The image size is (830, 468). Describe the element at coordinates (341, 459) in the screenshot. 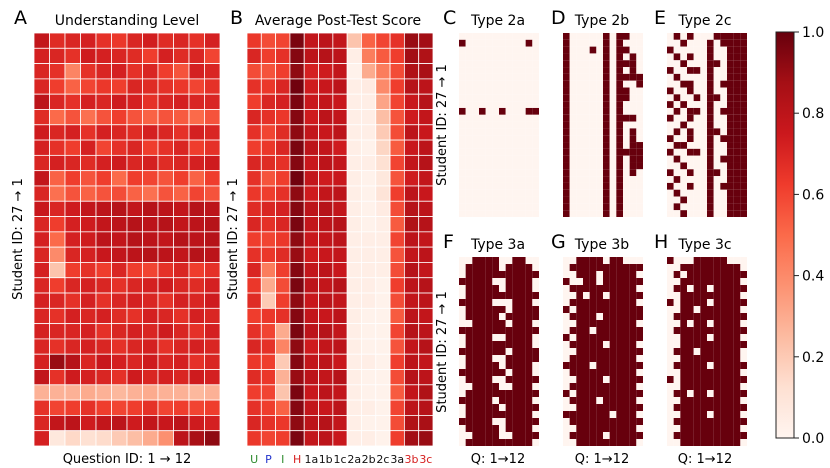

I see `panel-b-xticks: U P I H 1a 1b 1c 2a 2b 2c 3a 3b 3c` at that location.